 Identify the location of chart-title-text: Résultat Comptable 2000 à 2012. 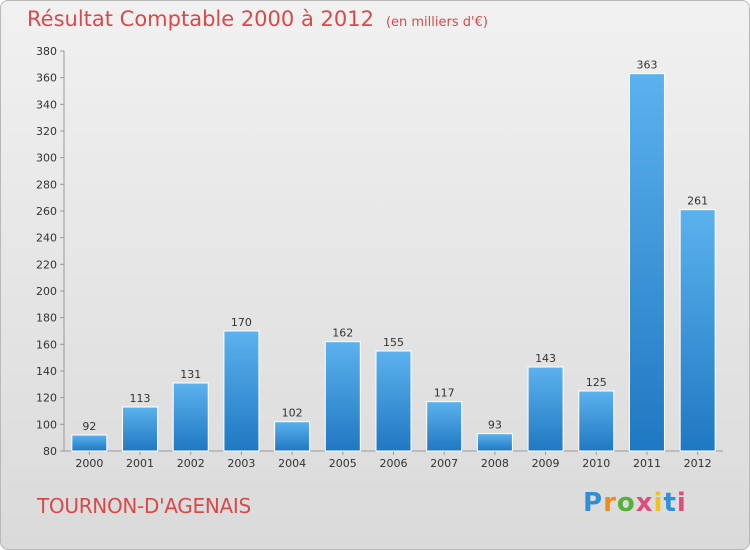
(200, 19).